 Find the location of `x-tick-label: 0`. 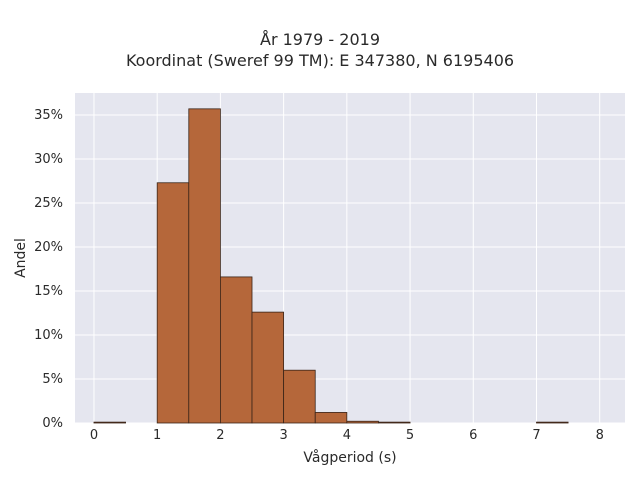

x-tick-label: 0 is located at coordinates (94, 435).